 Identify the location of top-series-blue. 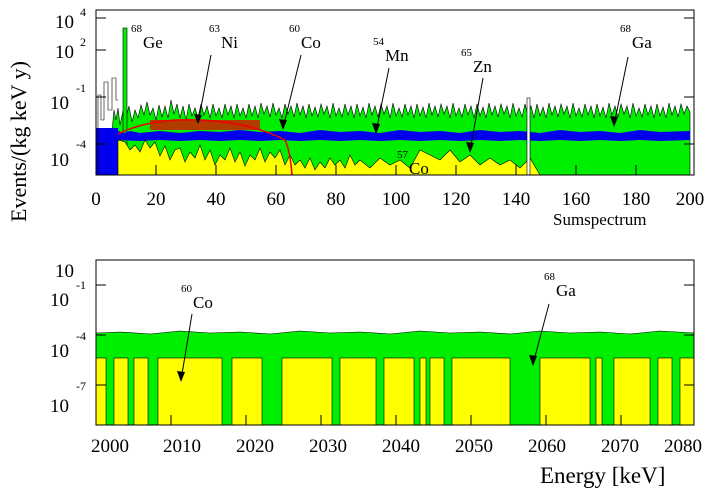
(393, 152).